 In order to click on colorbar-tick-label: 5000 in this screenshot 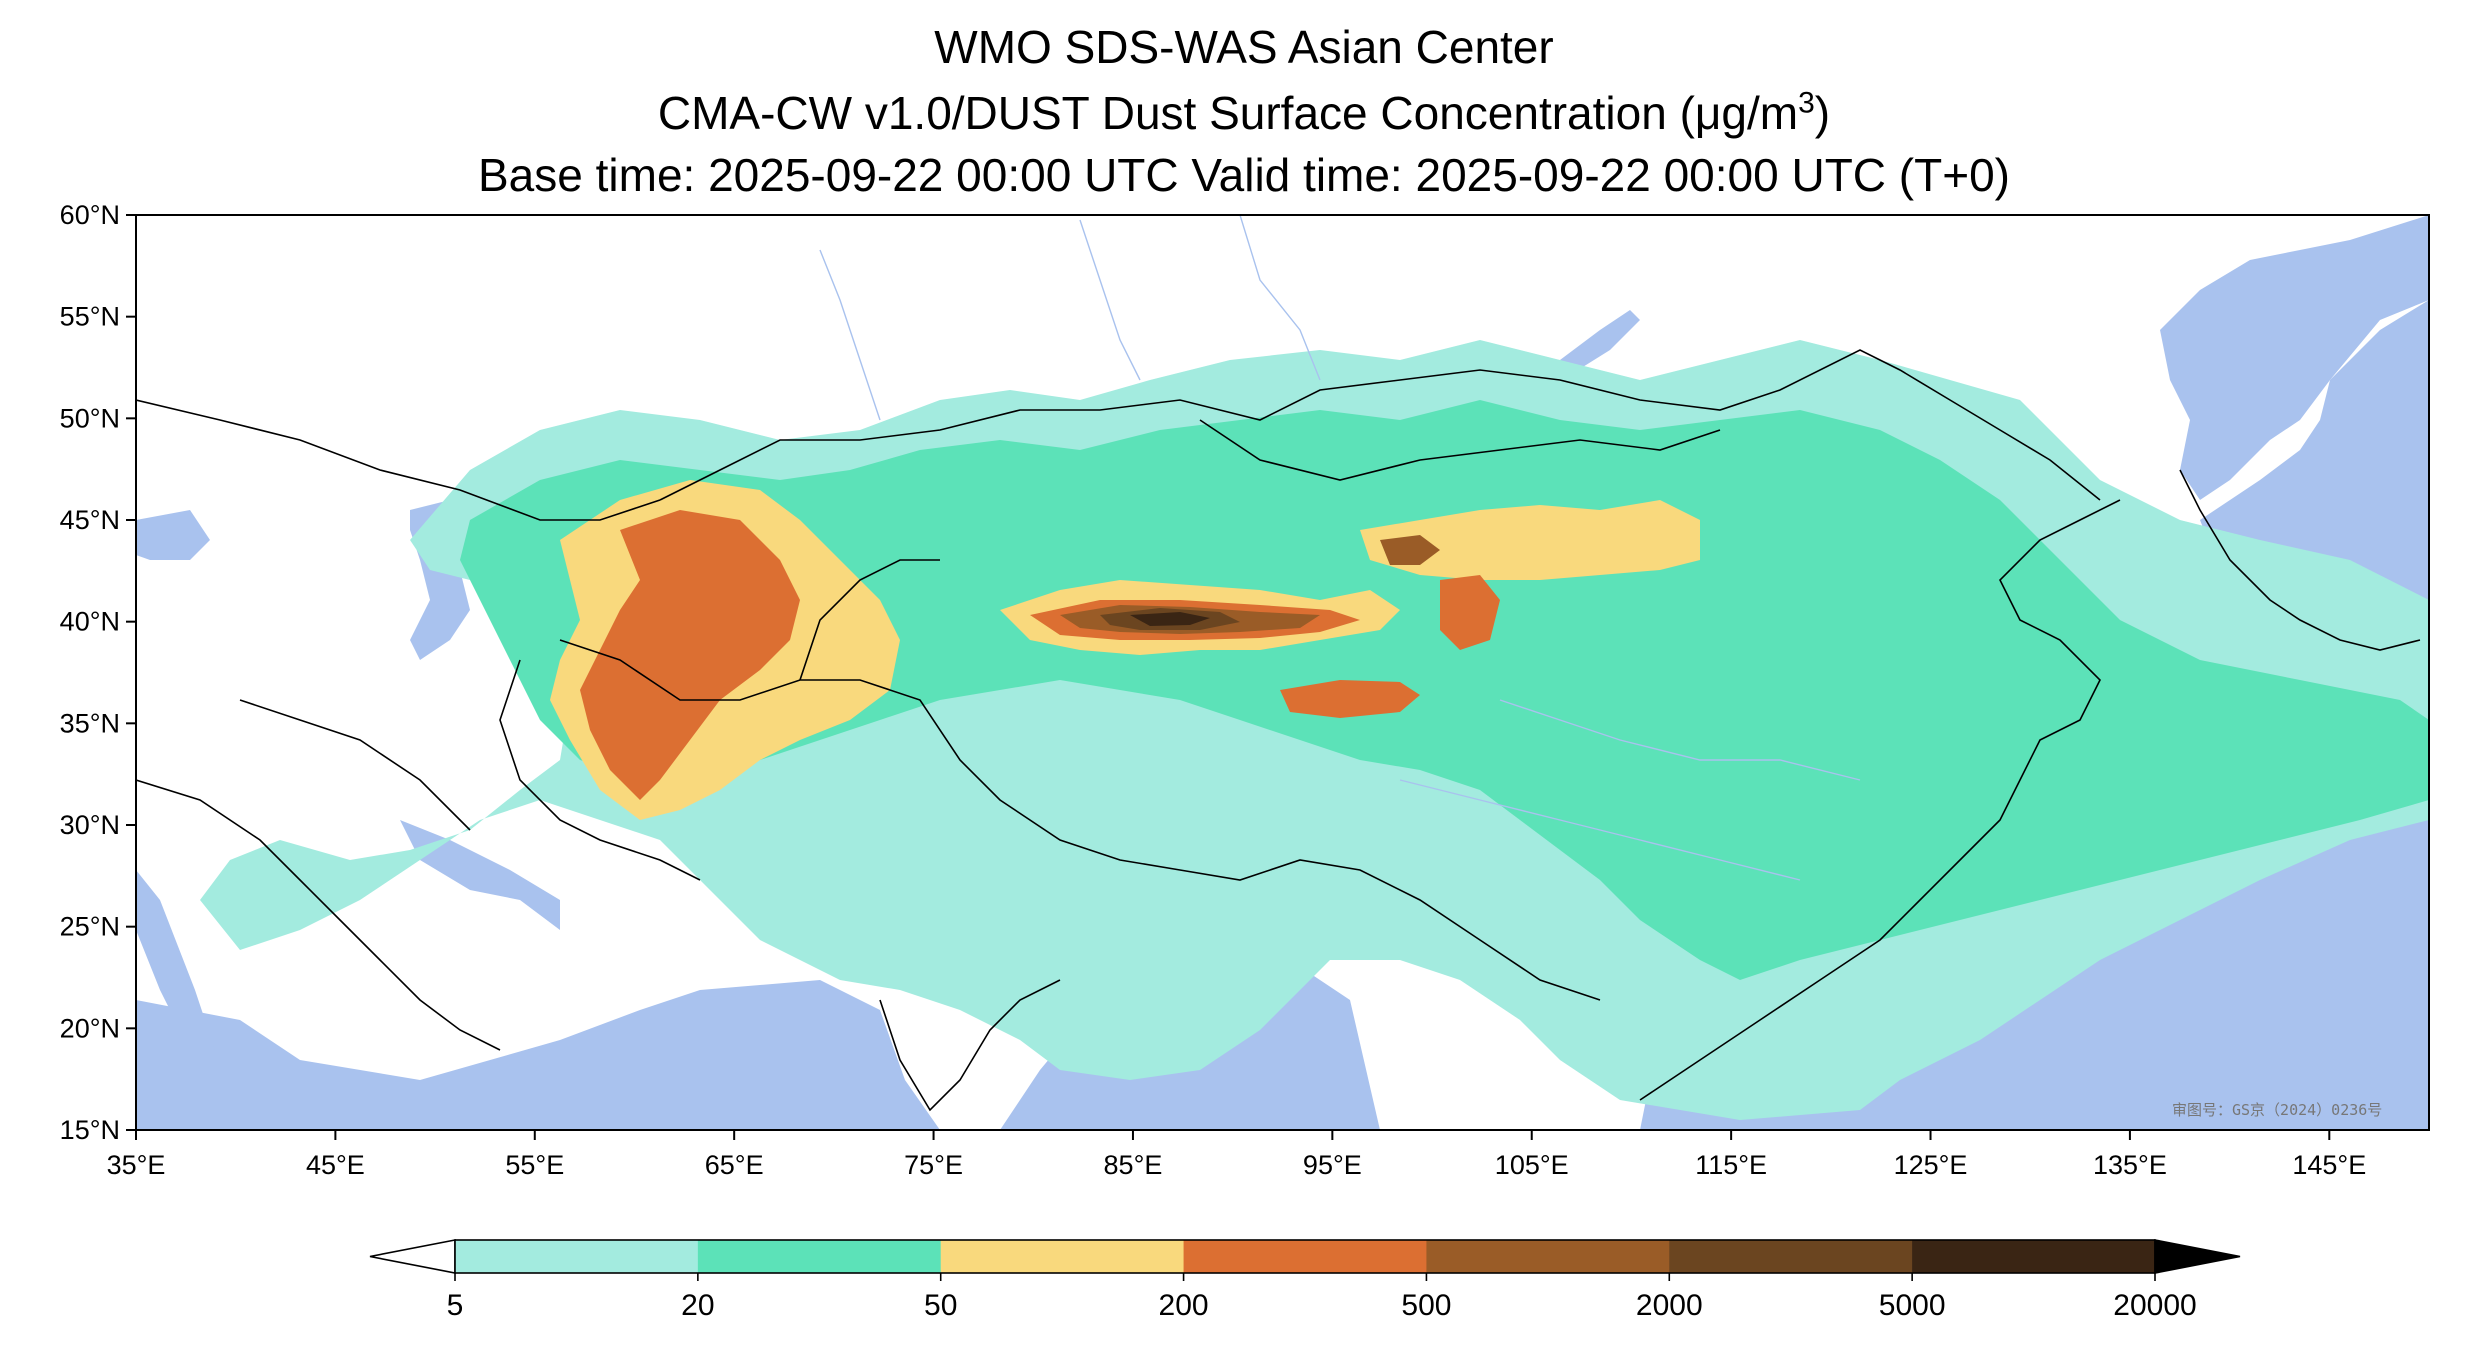, I will do `click(1912, 1305)`.